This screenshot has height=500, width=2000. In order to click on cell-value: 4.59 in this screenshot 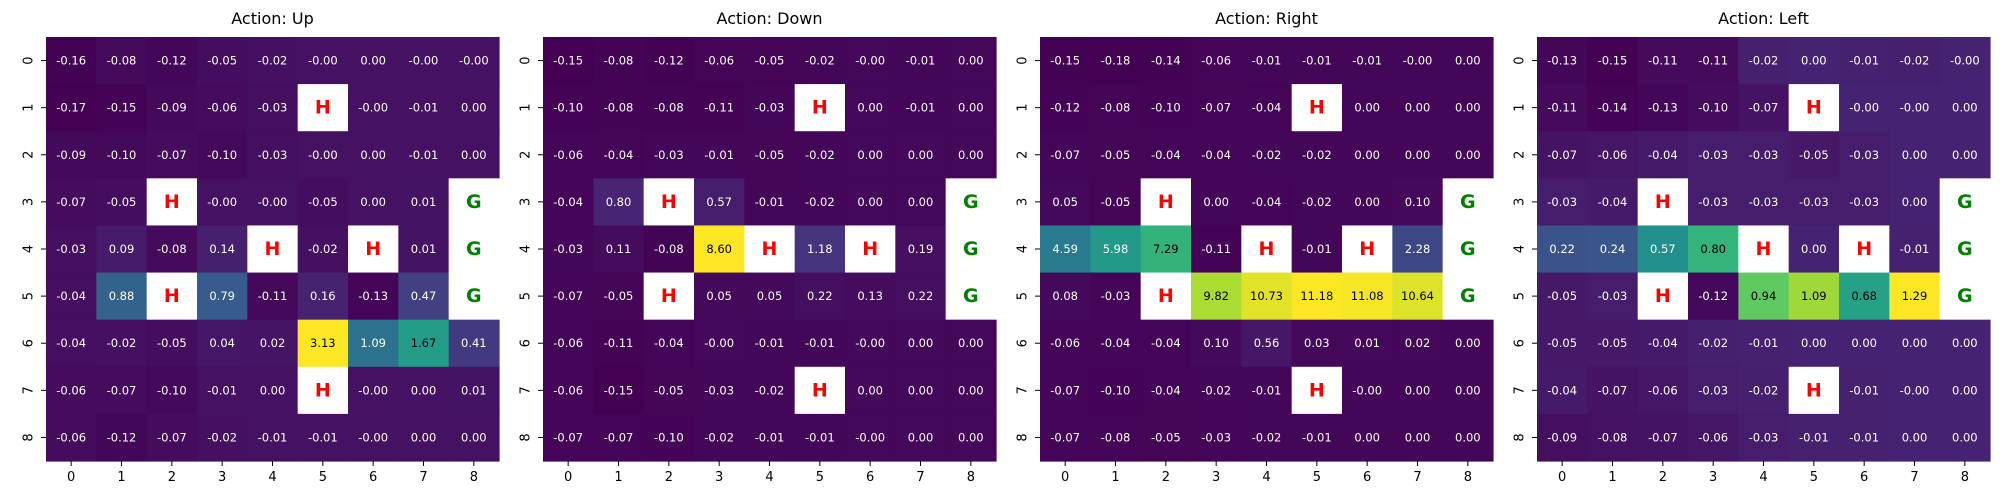, I will do `click(1065, 249)`.